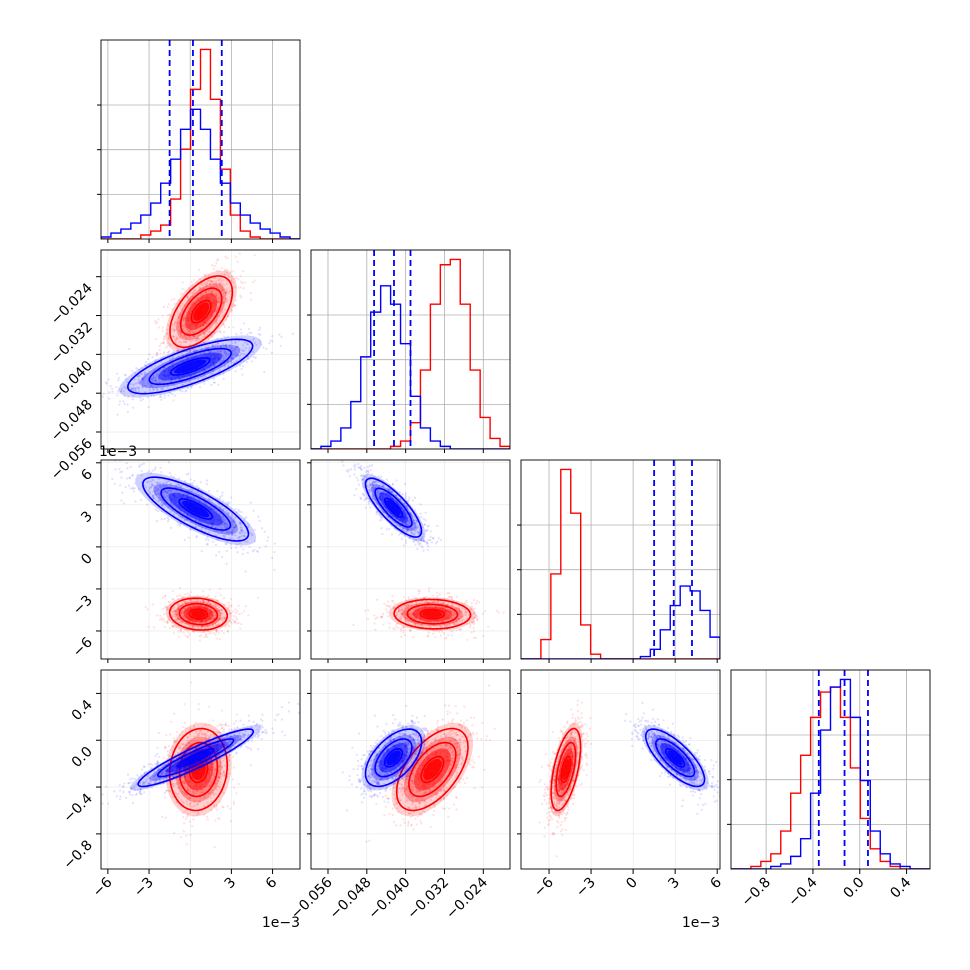 Image resolution: width=970 pixels, height=970 pixels. Describe the element at coordinates (189, 884) in the screenshot. I see `x-tick-label-0: 0` at that location.